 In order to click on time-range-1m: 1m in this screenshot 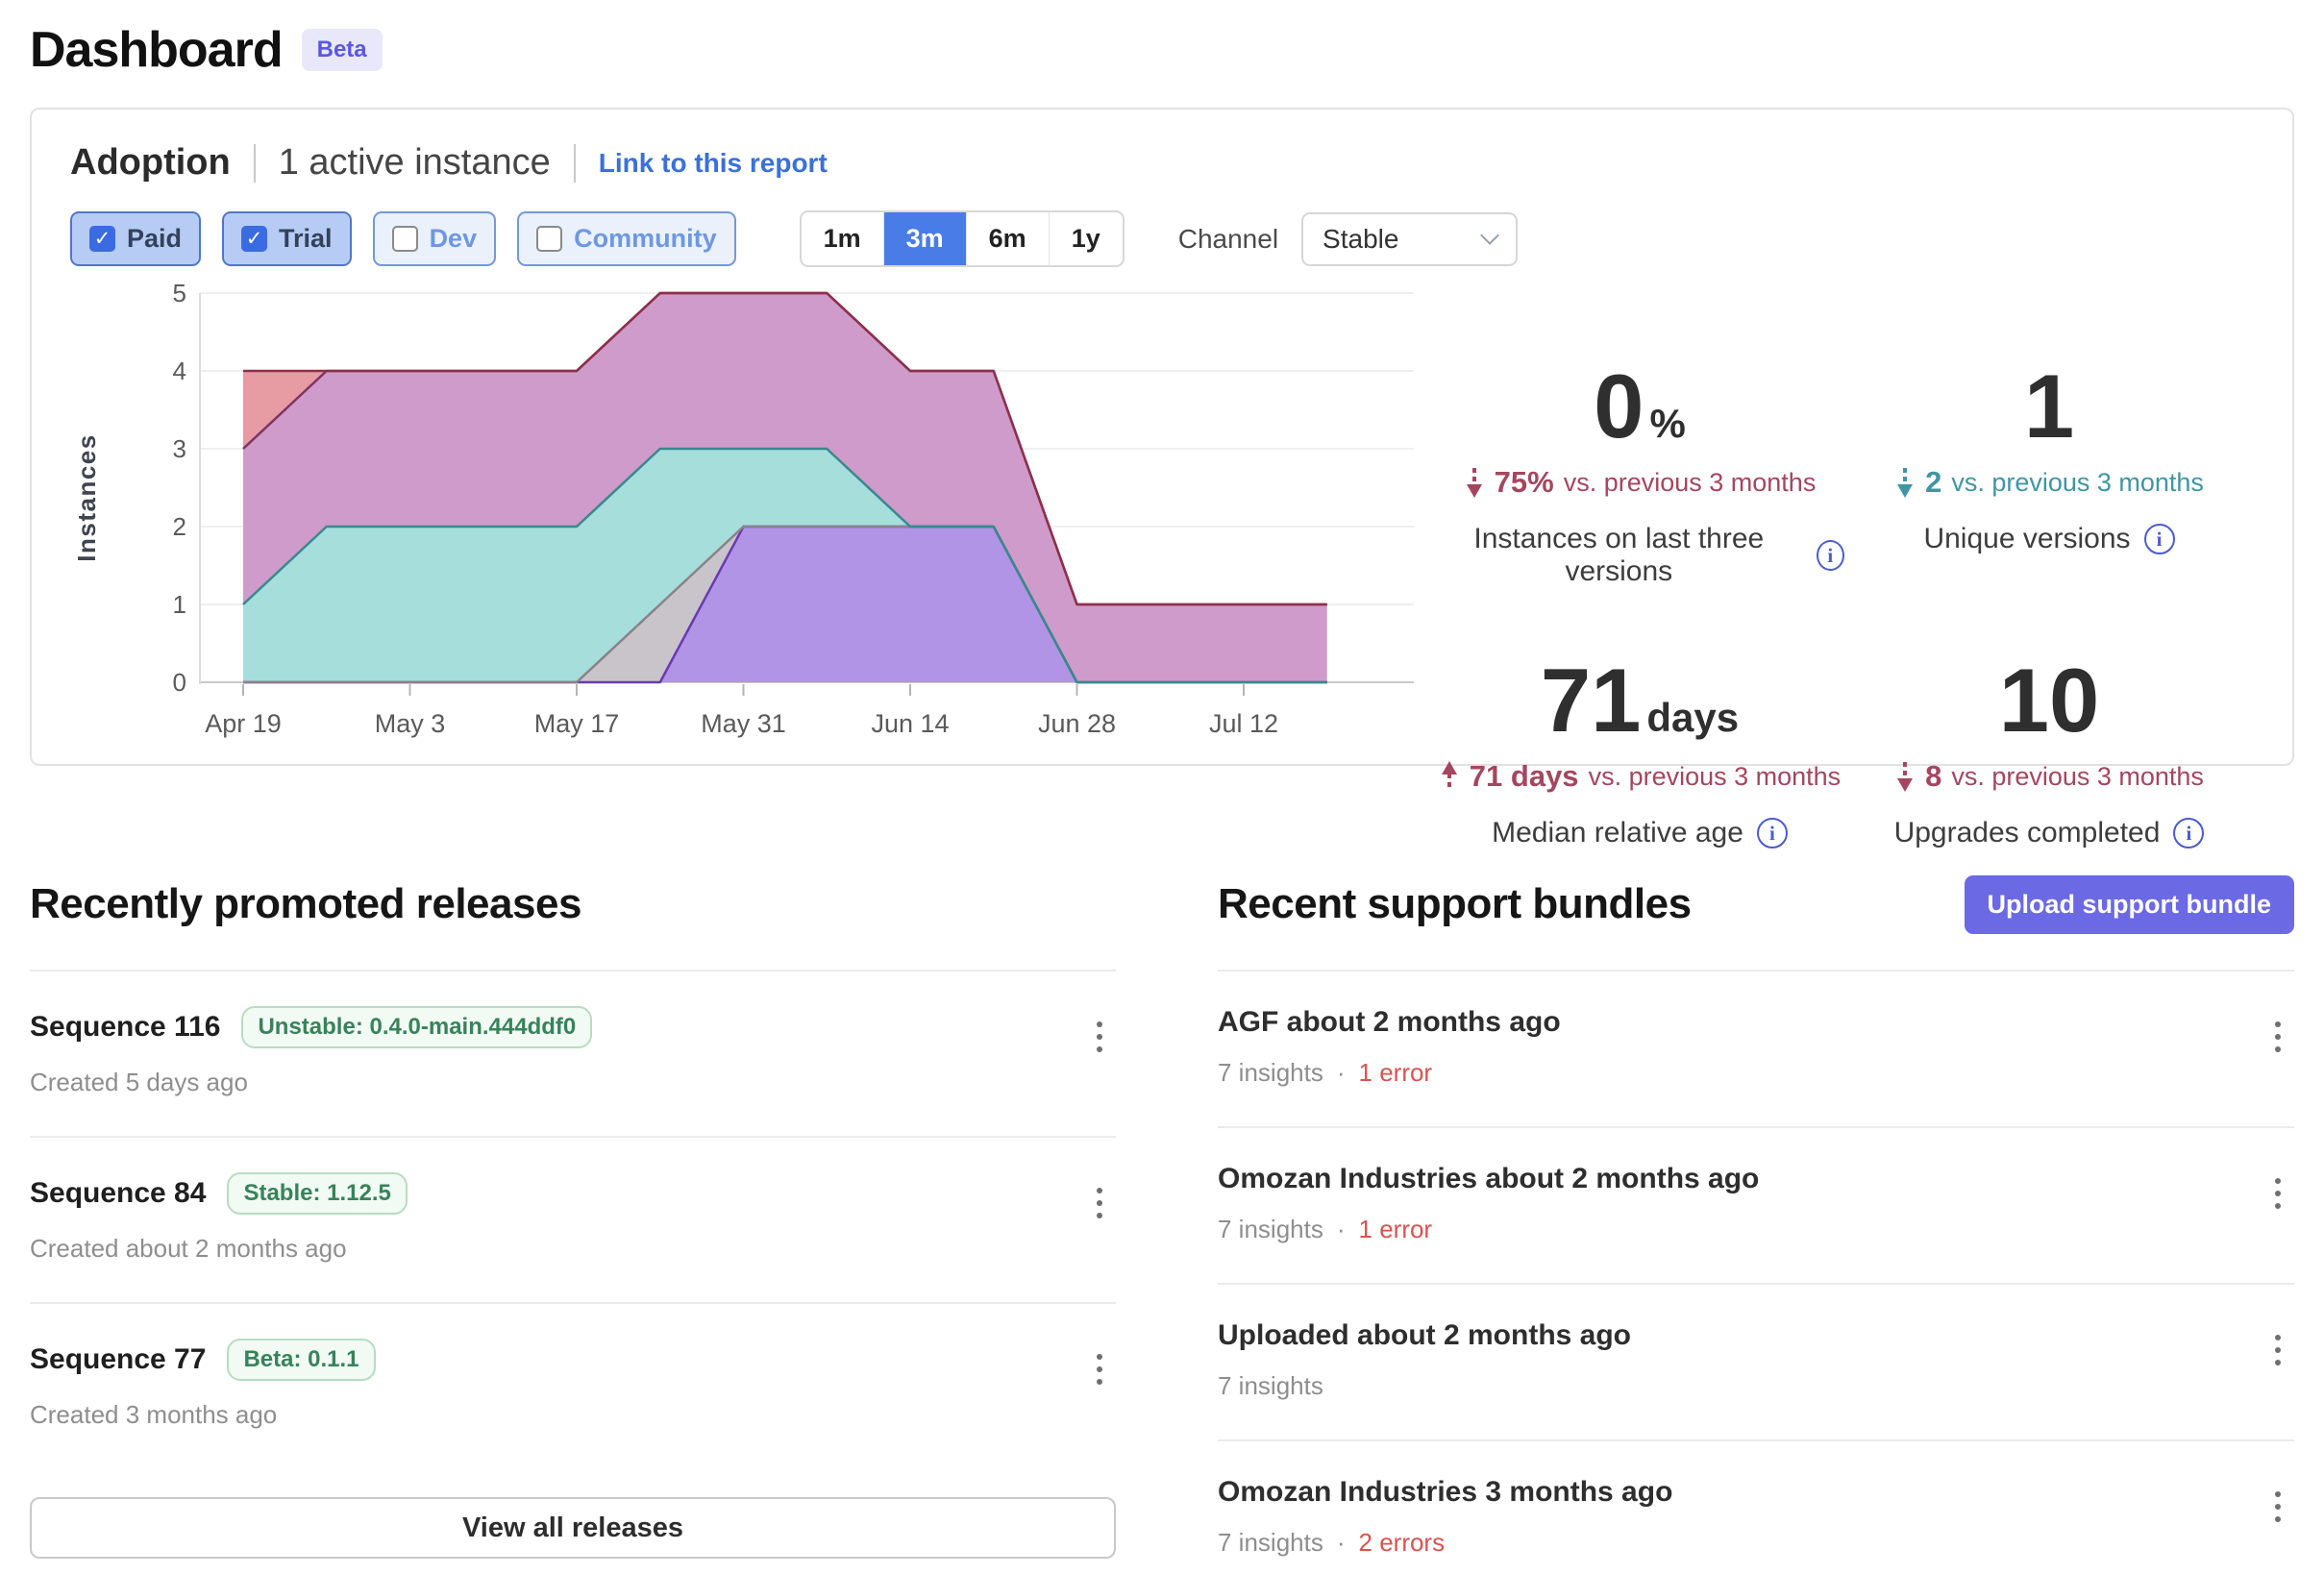, I will do `click(842, 238)`.